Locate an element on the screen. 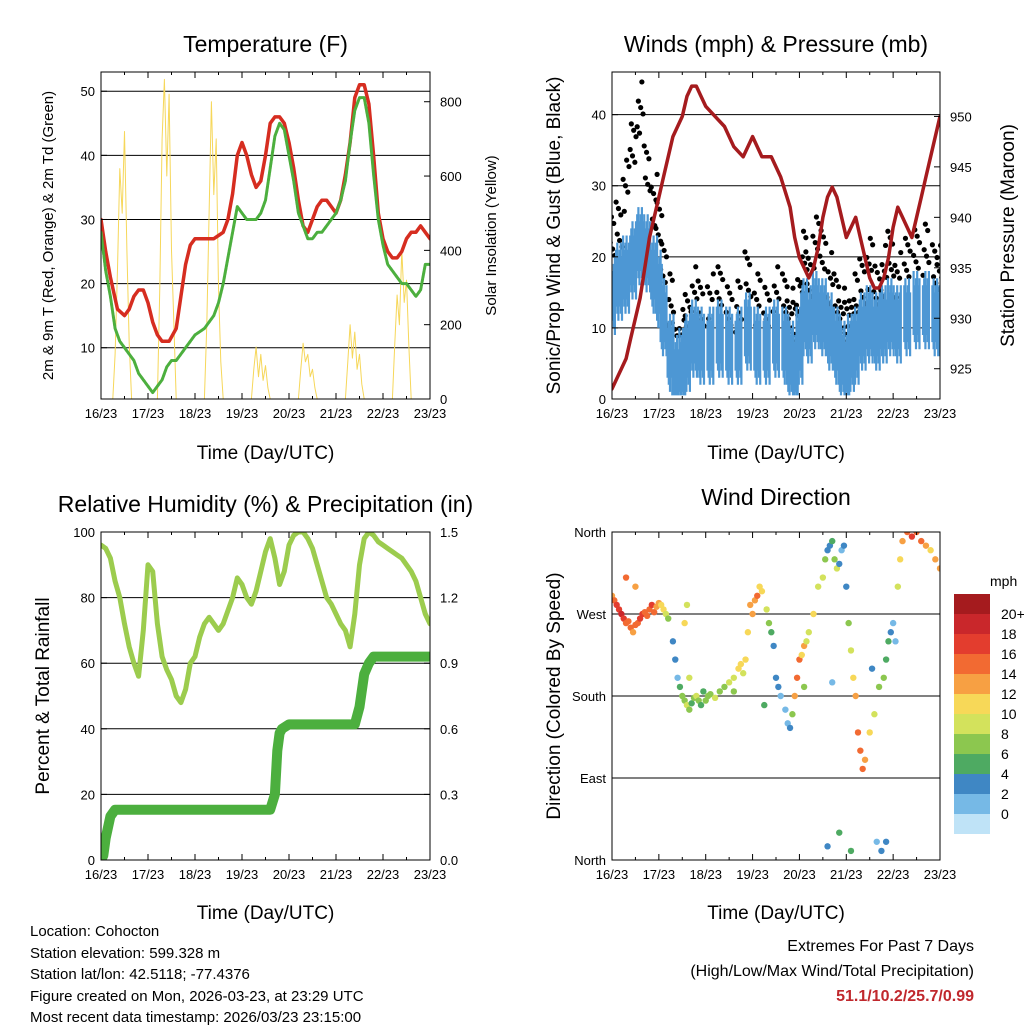  colorbar-label: 14 is located at coordinates (1009, 674).